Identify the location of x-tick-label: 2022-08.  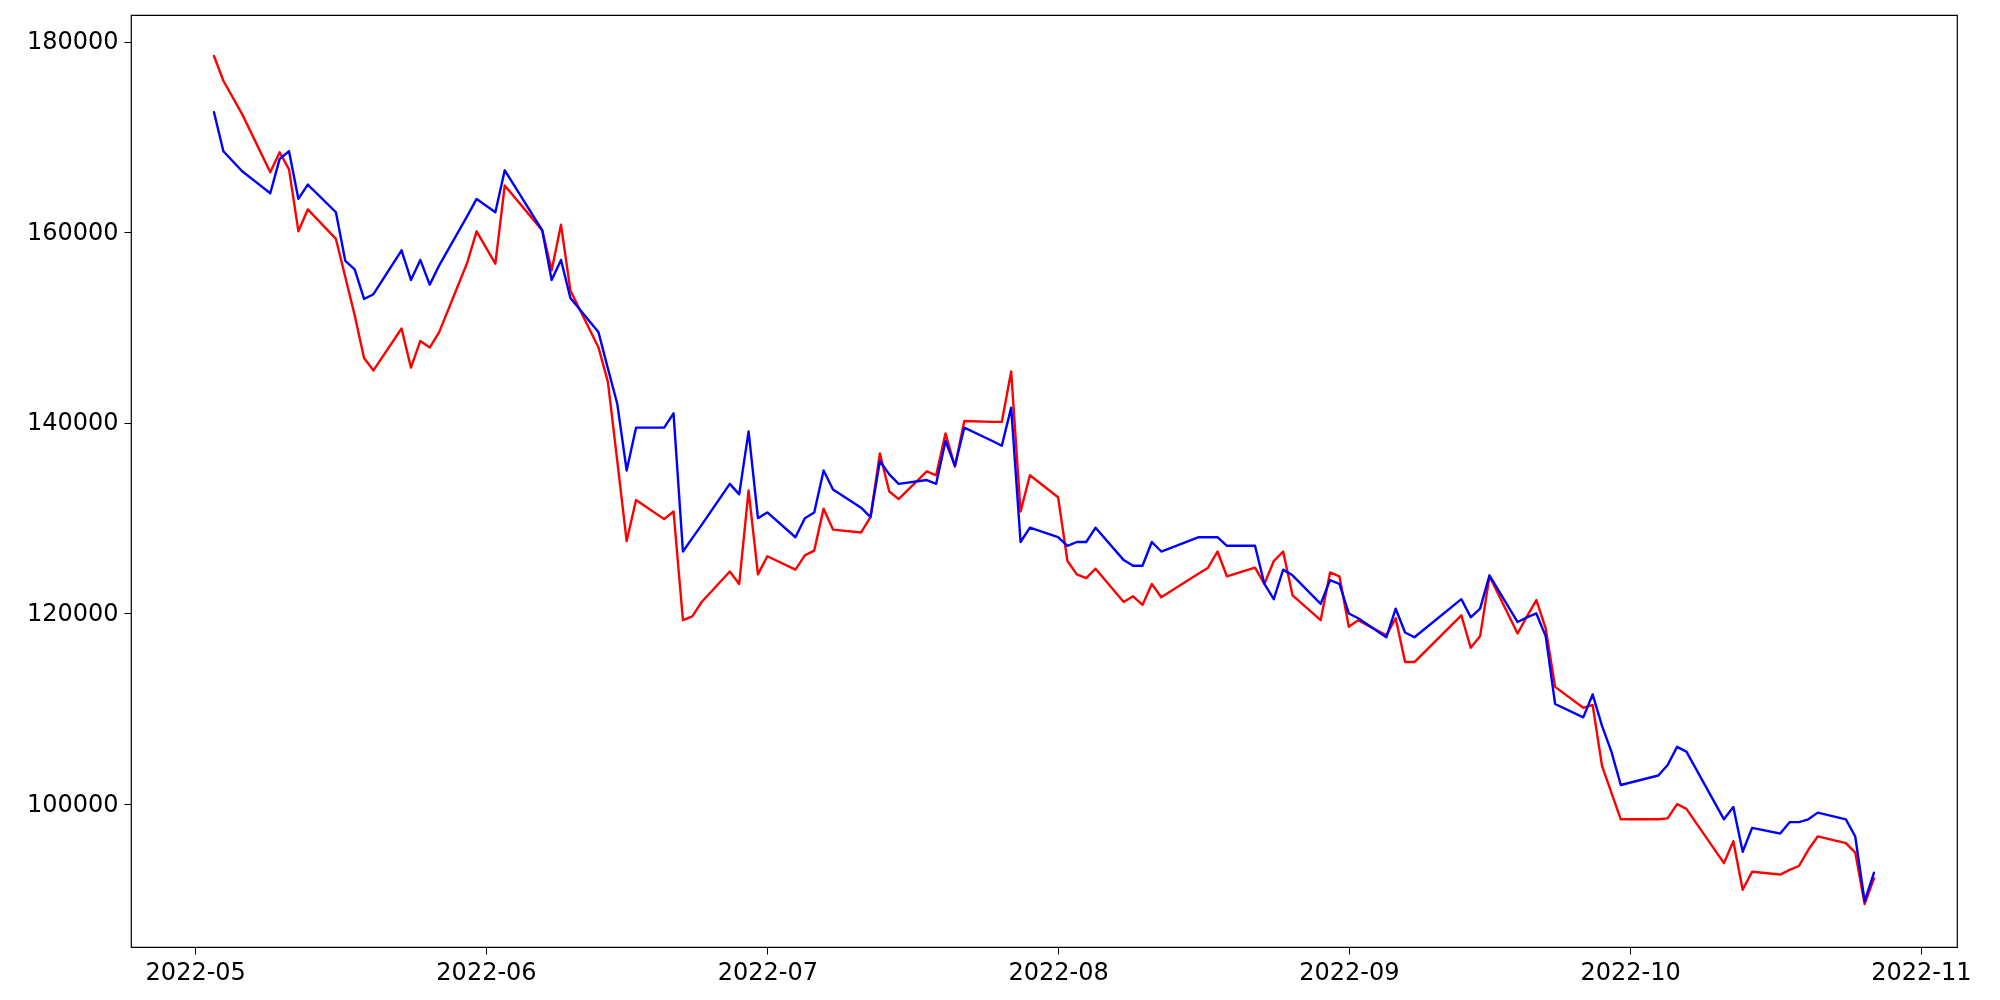
(1058, 971).